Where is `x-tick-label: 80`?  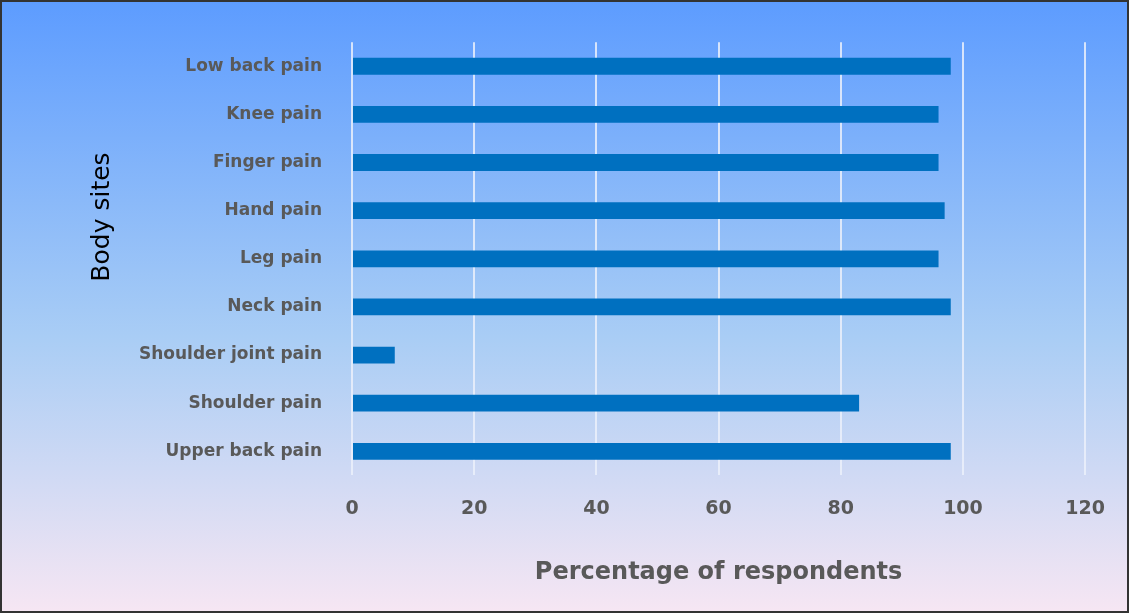 x-tick-label: 80 is located at coordinates (841, 506).